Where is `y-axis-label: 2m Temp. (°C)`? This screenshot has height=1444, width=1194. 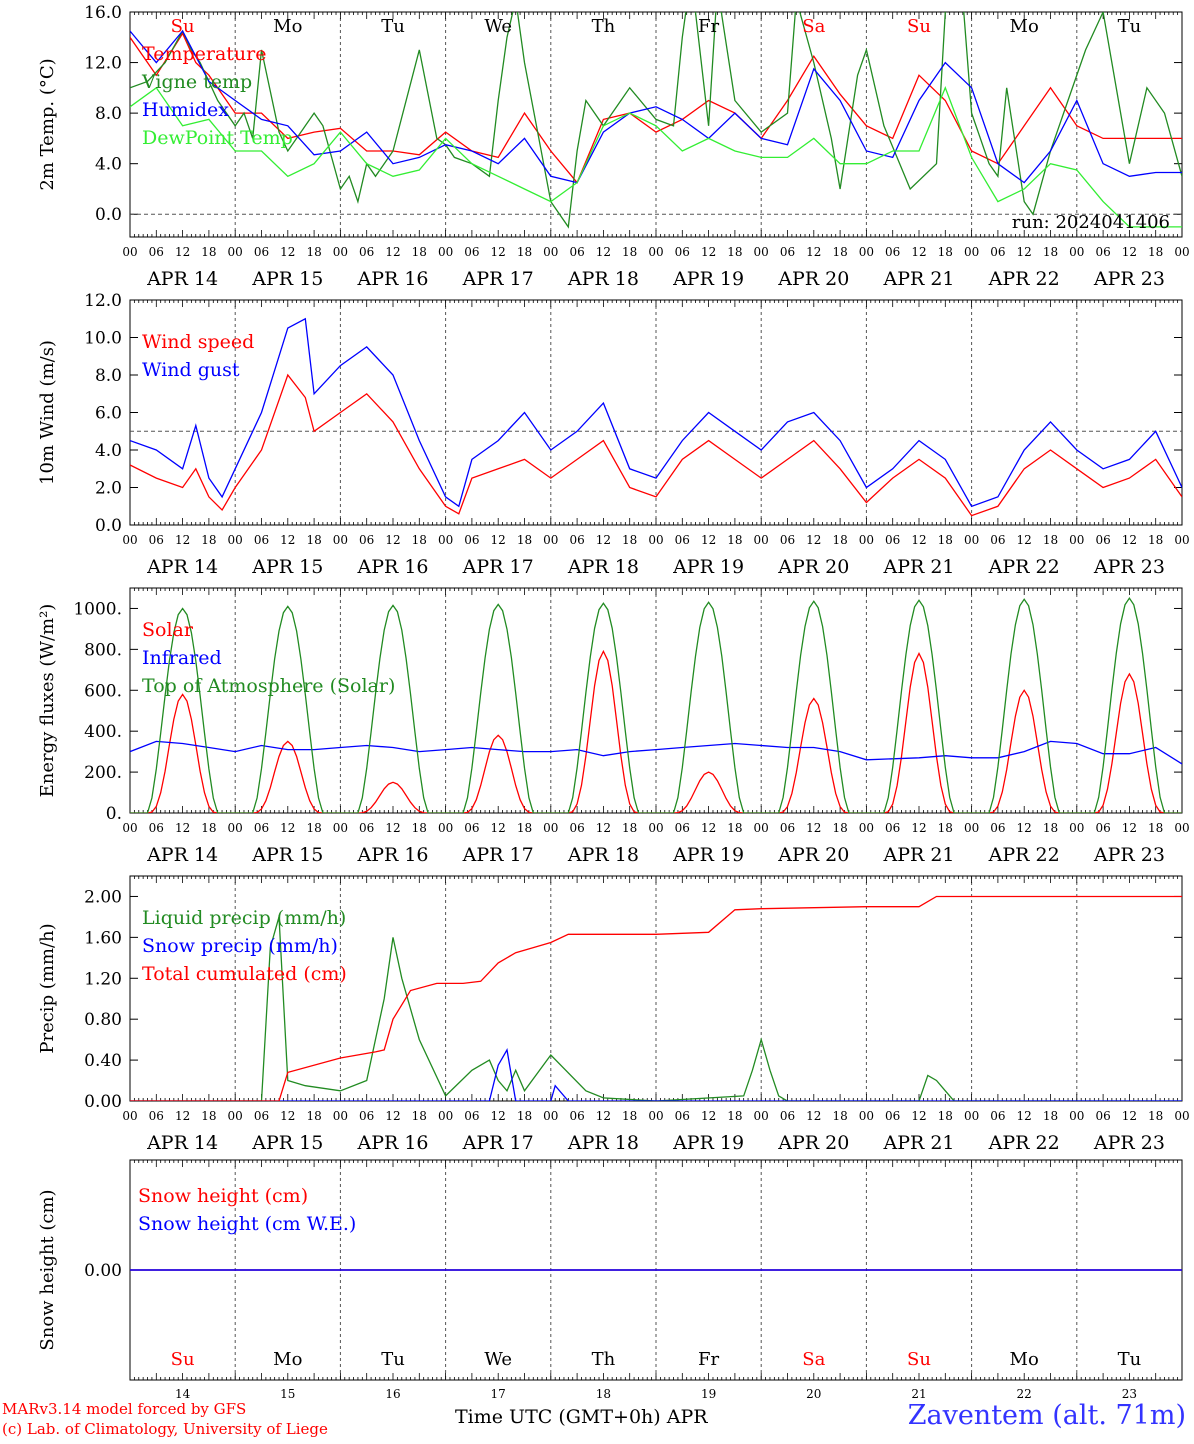
y-axis-label: 2m Temp. (°C) is located at coordinates (47, 124).